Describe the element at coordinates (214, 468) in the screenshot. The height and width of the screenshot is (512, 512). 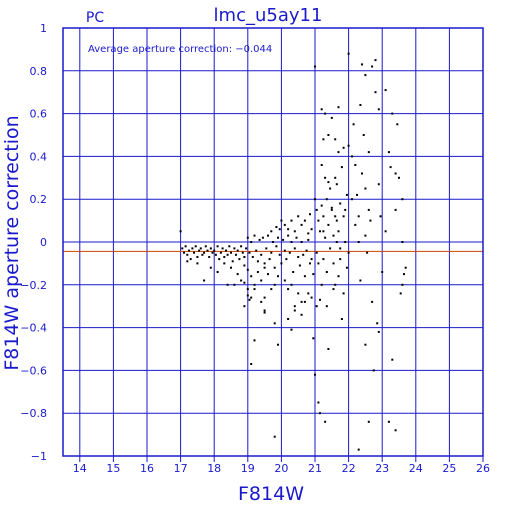
I see `x-tick-label: 18` at that location.